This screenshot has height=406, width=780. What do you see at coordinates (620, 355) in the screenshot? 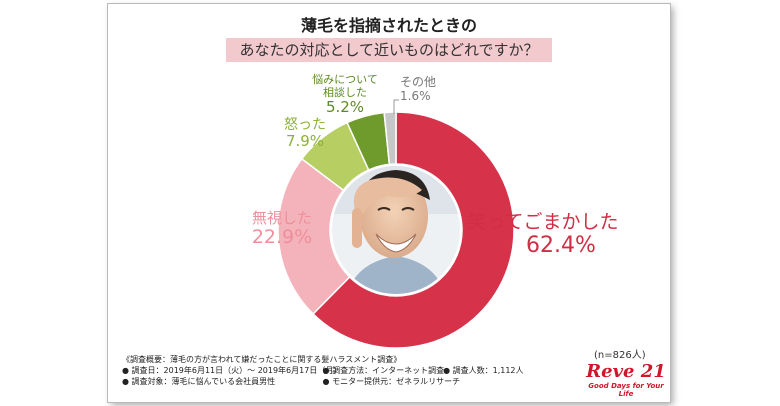
I see `sample-size: (n=826人)` at bounding box center [620, 355].